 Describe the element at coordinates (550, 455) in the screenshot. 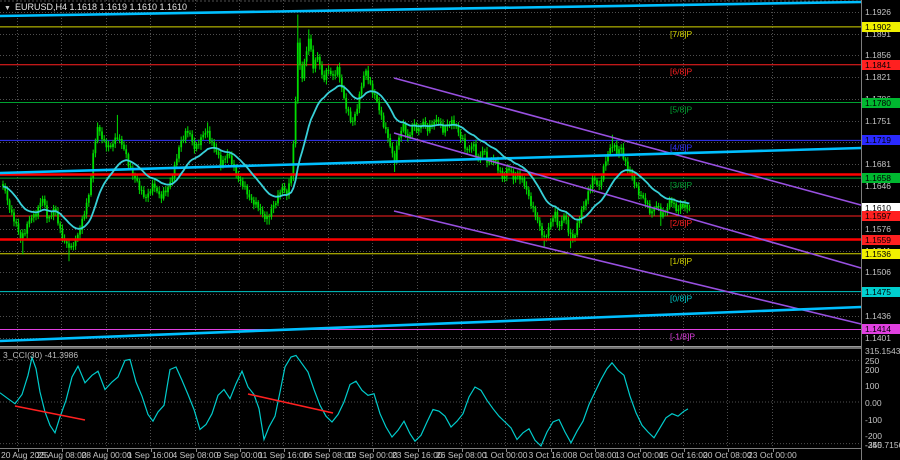

I see `time-label: 3 Oct 16:00` at that location.